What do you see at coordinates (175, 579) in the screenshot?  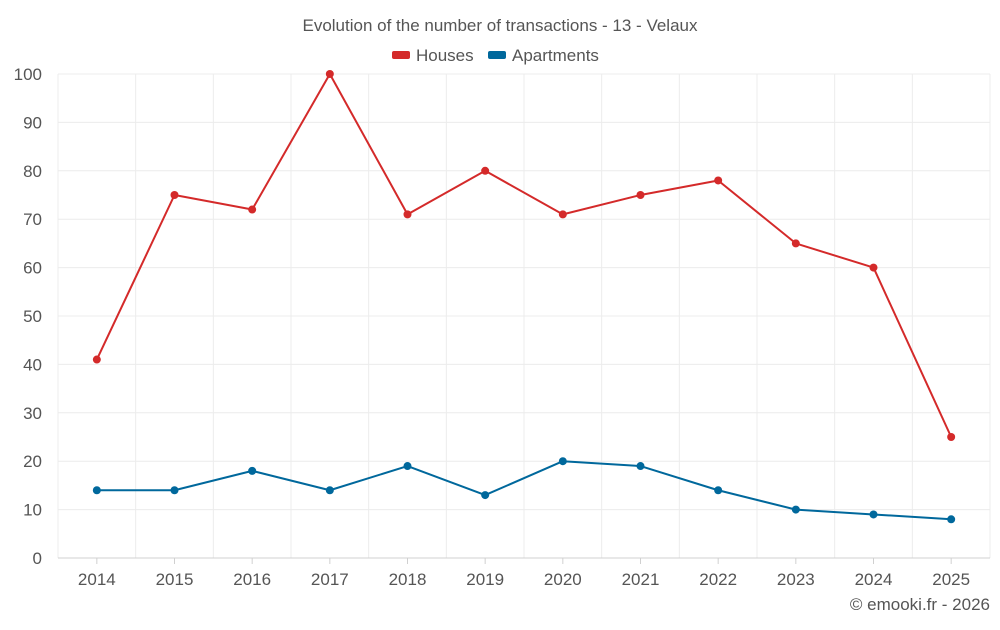 I see `x-tick-label: 2015` at bounding box center [175, 579].